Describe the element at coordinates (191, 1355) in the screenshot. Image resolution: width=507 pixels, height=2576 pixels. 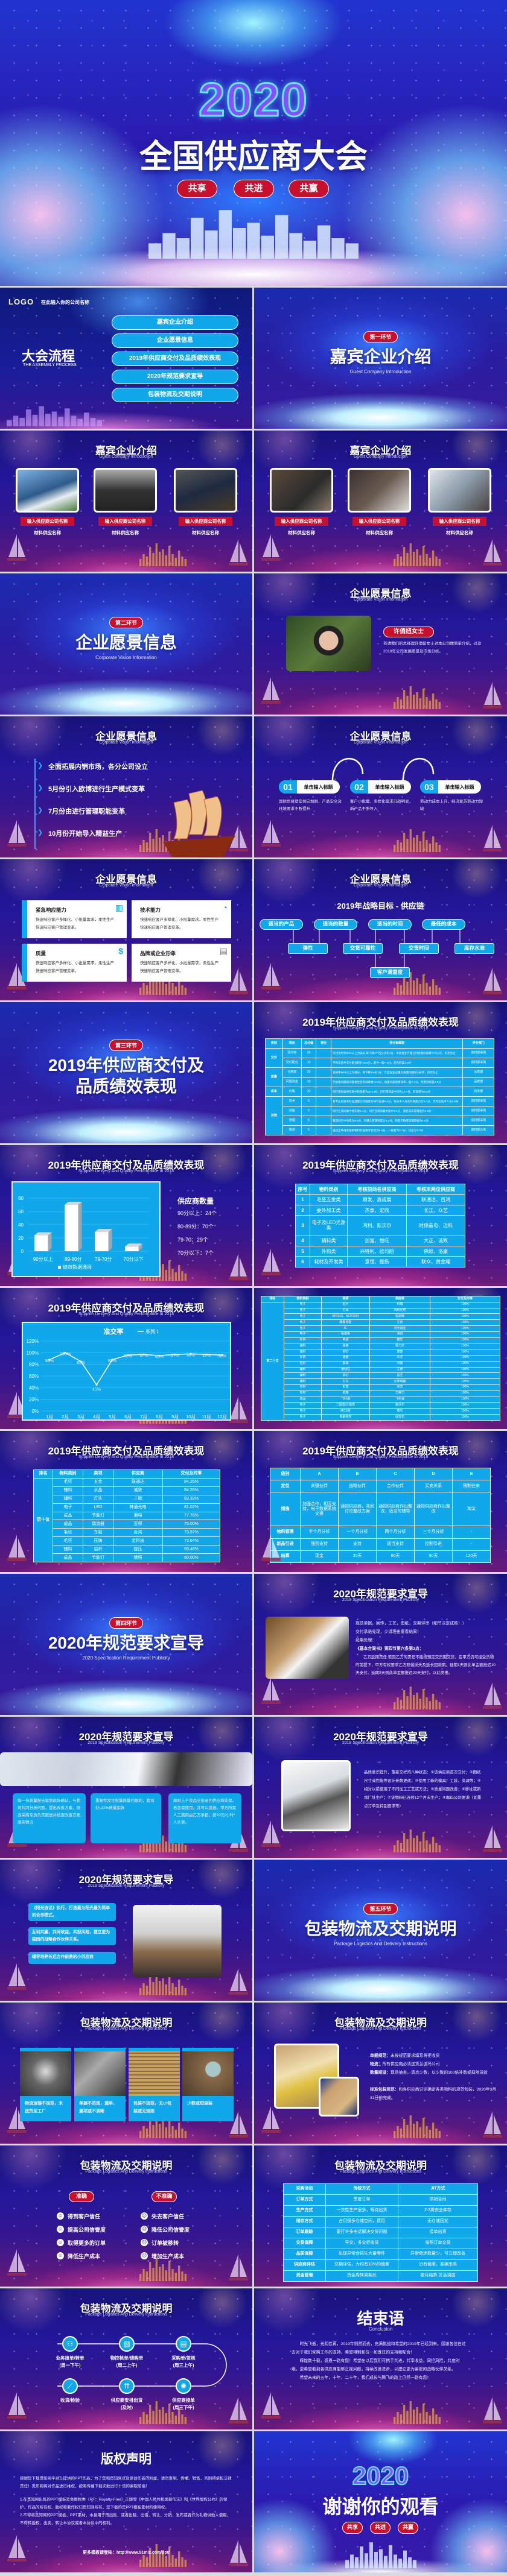
I see `data-label: 98%` at that location.